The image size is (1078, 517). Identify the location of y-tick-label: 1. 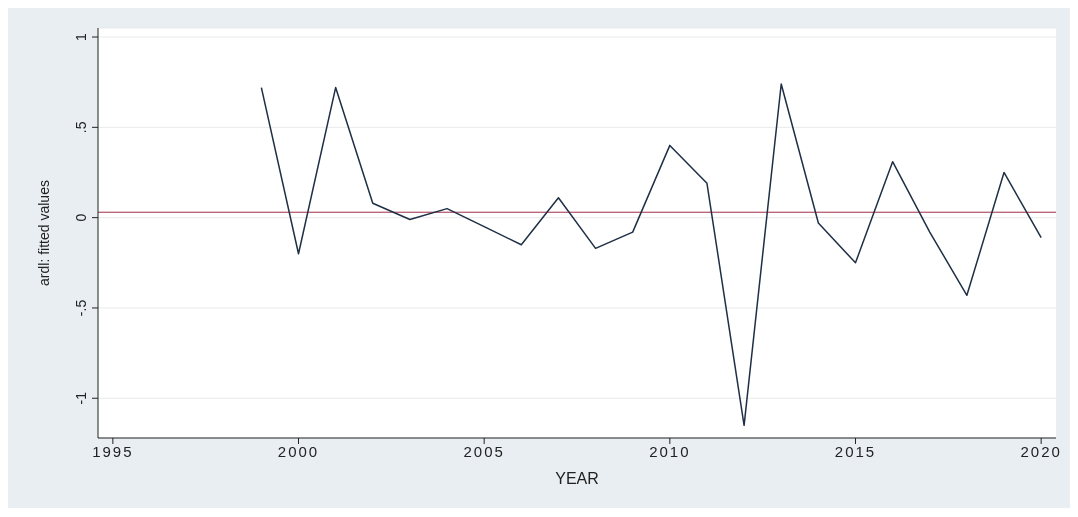
(81, 36).